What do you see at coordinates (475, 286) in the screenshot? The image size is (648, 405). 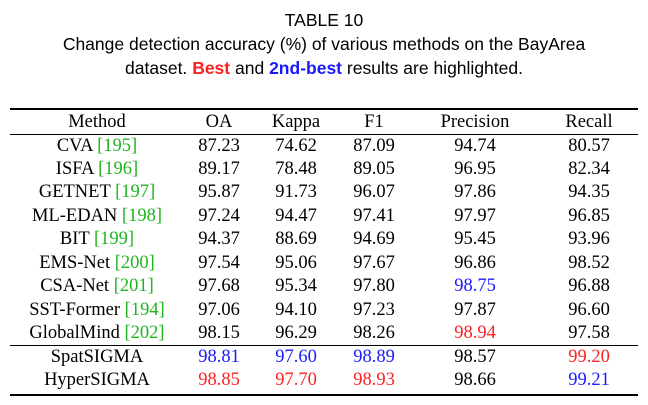 I see `precision-value: 98.75` at bounding box center [475, 286].